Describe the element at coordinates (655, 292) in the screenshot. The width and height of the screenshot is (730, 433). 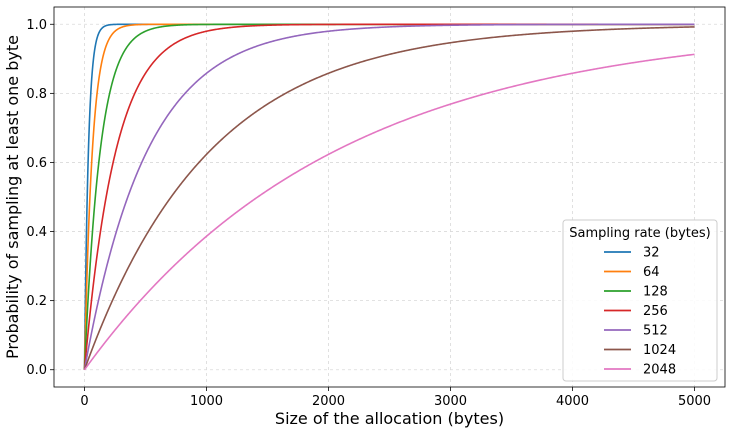
I see `legend-label-128: 128` at that location.